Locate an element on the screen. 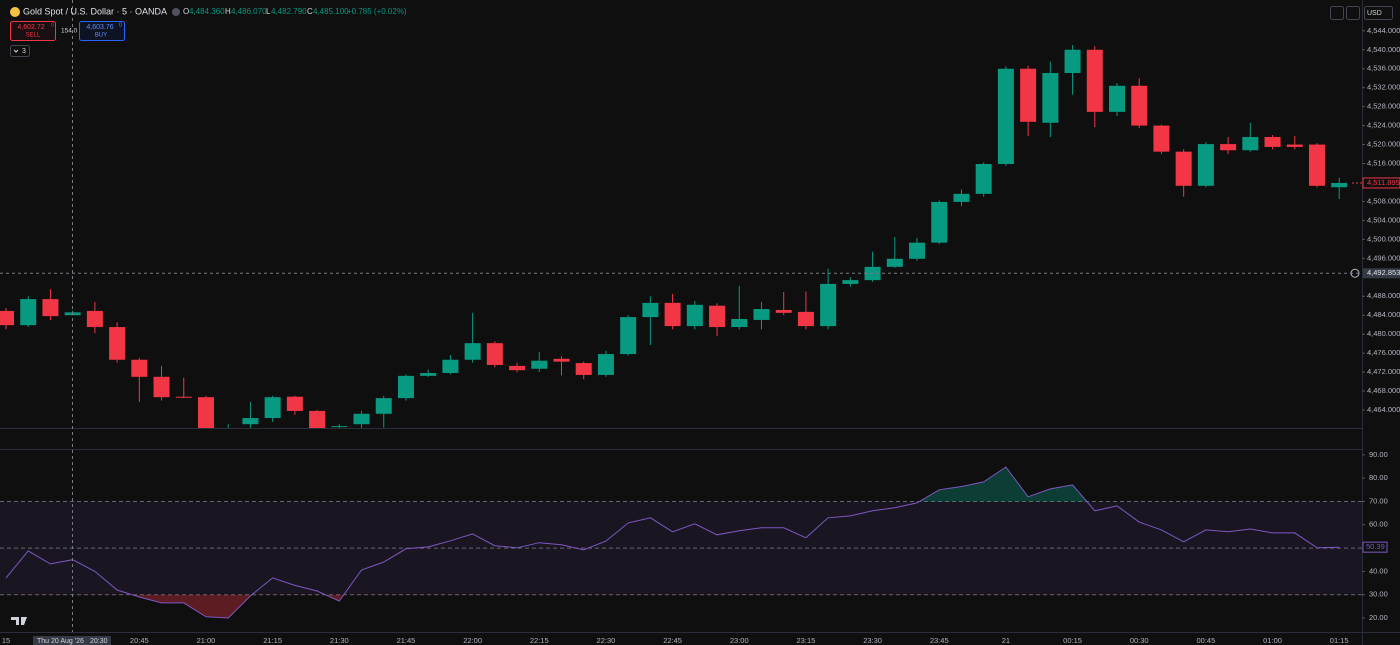 The height and width of the screenshot is (645, 1400). crosshair-date: Thu 20 Aug '26 is located at coordinates (60, 641).